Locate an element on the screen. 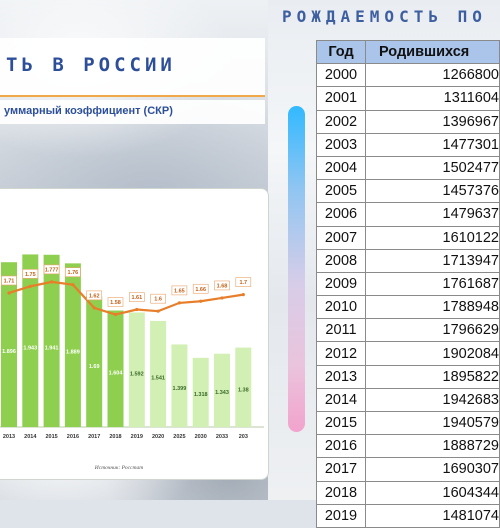 This screenshot has height=528, width=500. x-tick-label: 2014 is located at coordinates (30, 437).